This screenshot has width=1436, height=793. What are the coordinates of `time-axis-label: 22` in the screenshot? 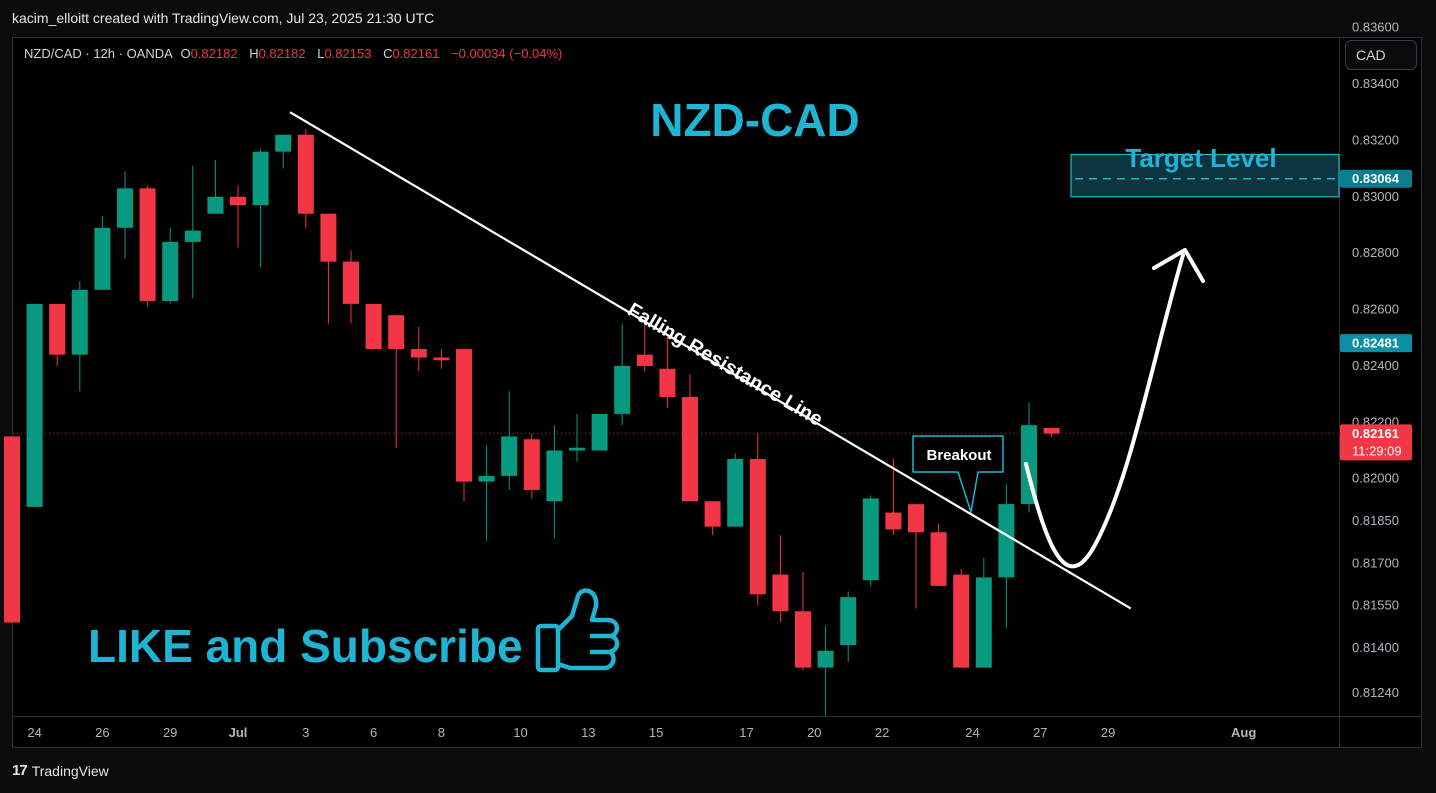 It's located at (882, 732).